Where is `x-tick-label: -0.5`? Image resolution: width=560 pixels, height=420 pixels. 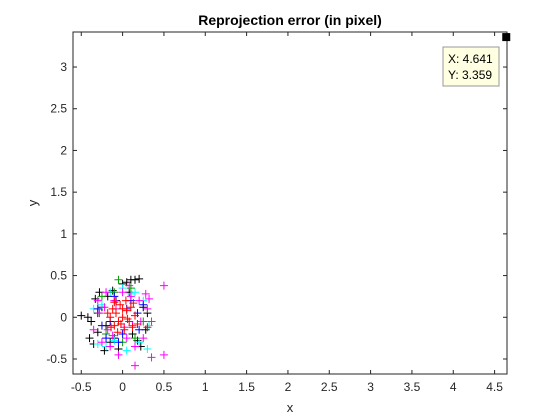 x-tick-label: -0.5 is located at coordinates (81, 387).